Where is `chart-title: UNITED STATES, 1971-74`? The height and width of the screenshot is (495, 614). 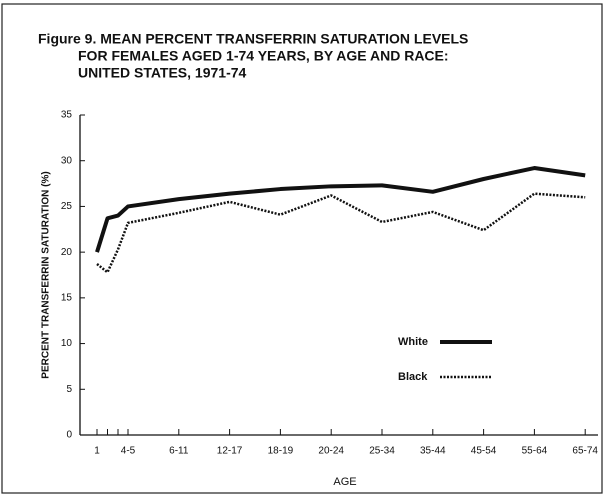 chart-title: UNITED STATES, 1971-74 is located at coordinates (162, 73).